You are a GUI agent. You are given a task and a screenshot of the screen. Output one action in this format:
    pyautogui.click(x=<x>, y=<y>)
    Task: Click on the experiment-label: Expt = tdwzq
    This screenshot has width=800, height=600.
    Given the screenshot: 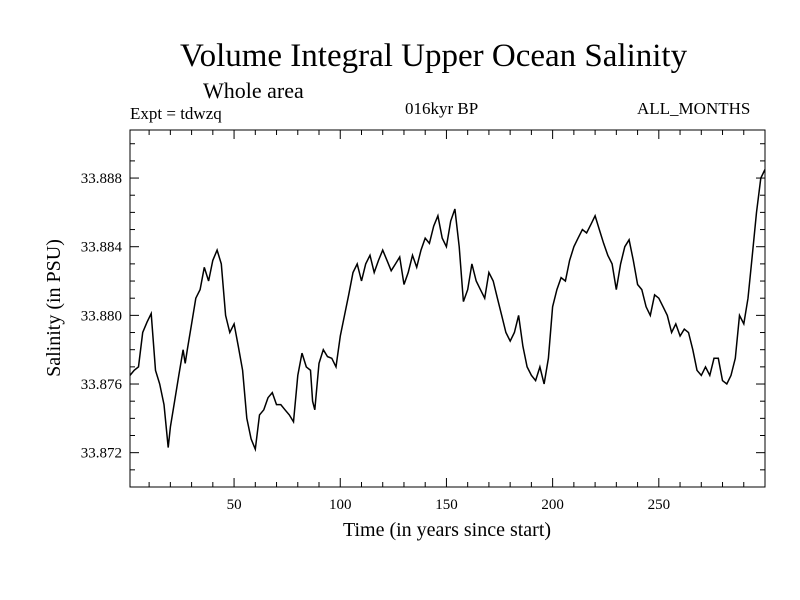 What is the action you would take?
    pyautogui.click(x=176, y=113)
    